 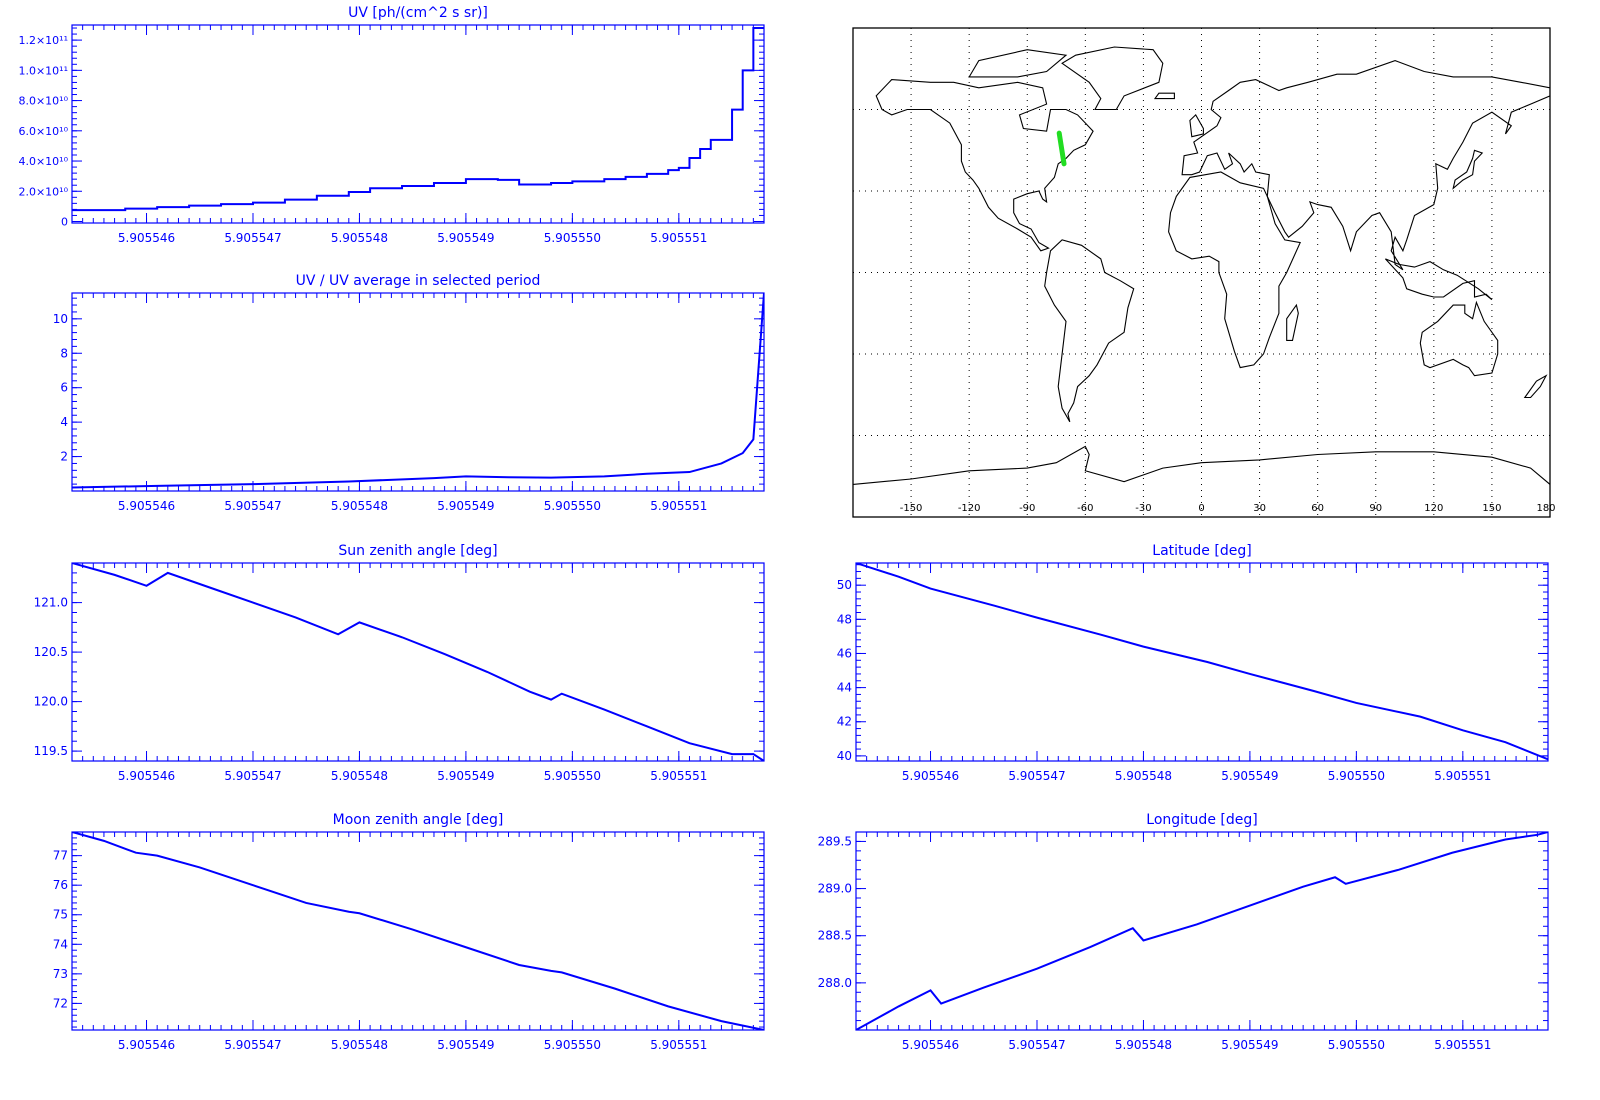 I want to click on map-lon-label: 120, so click(x=1433, y=508).